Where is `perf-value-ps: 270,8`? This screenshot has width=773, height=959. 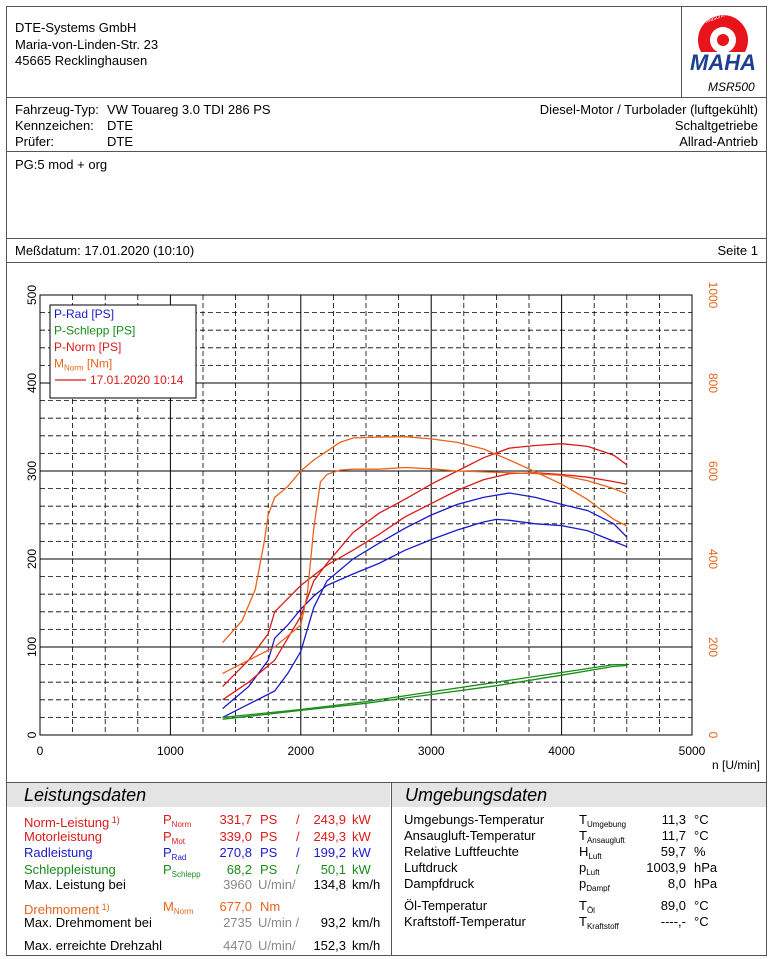 perf-value-ps: 270,8 is located at coordinates (235, 852).